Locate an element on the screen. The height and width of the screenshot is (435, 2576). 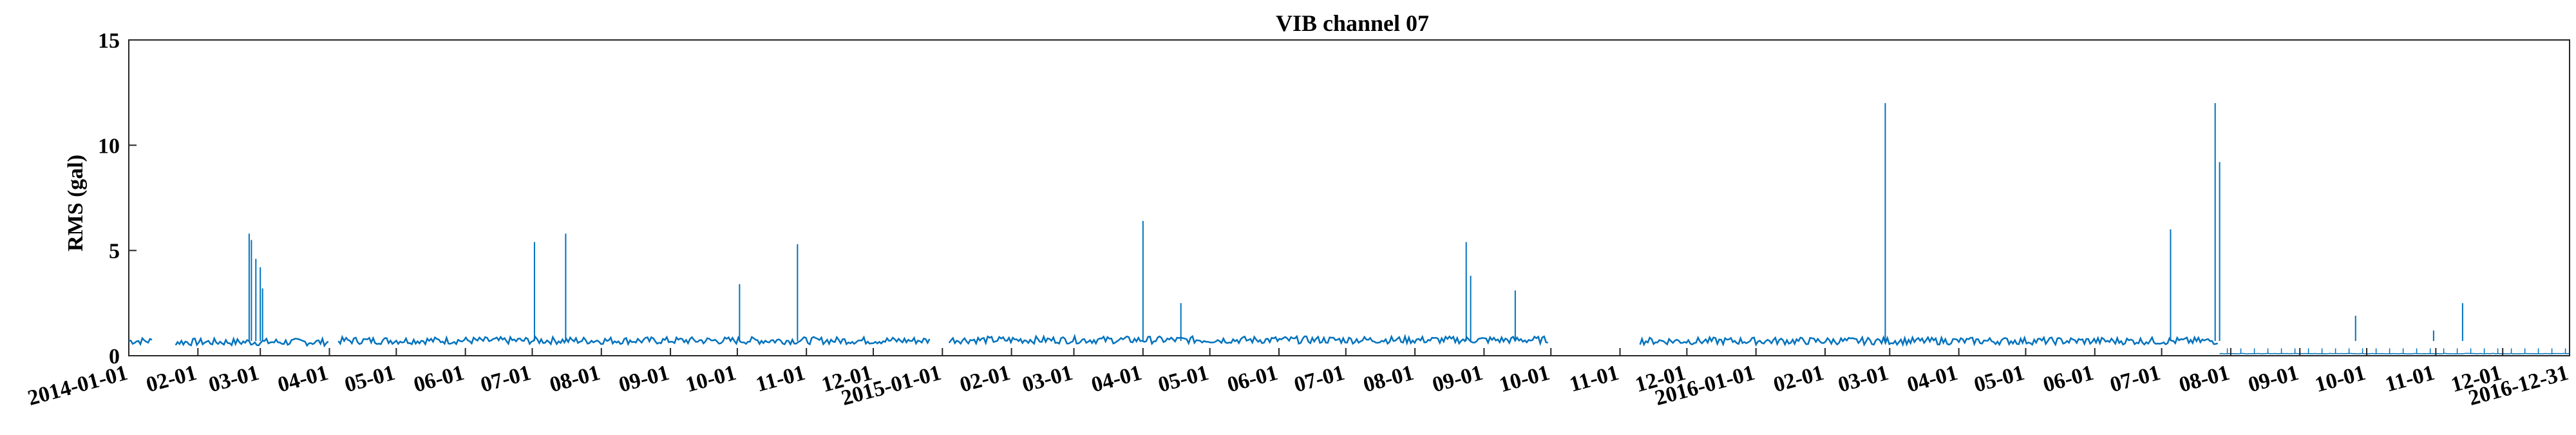
y-axis: 0 5 10 15 is located at coordinates (117, 199).